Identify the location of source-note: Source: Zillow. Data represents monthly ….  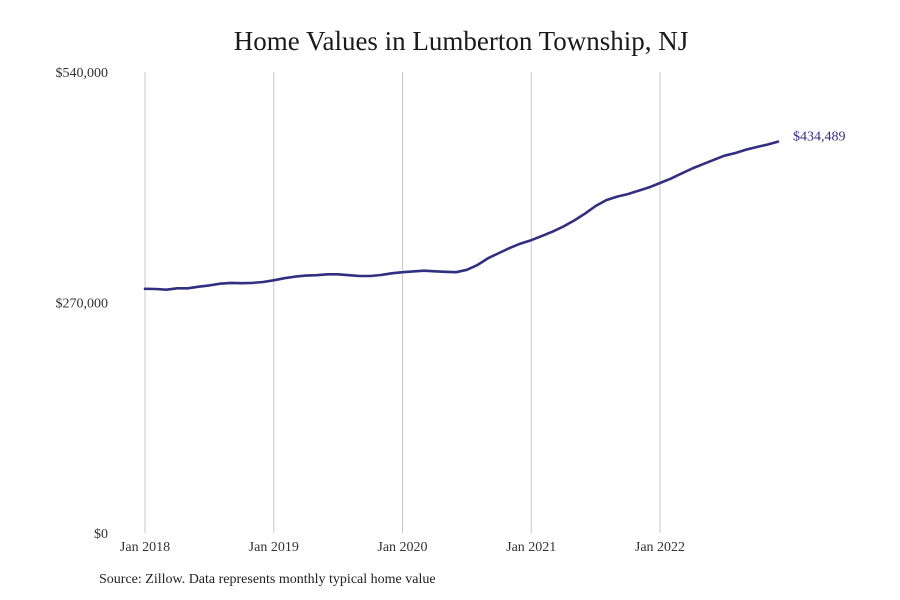
(267, 579).